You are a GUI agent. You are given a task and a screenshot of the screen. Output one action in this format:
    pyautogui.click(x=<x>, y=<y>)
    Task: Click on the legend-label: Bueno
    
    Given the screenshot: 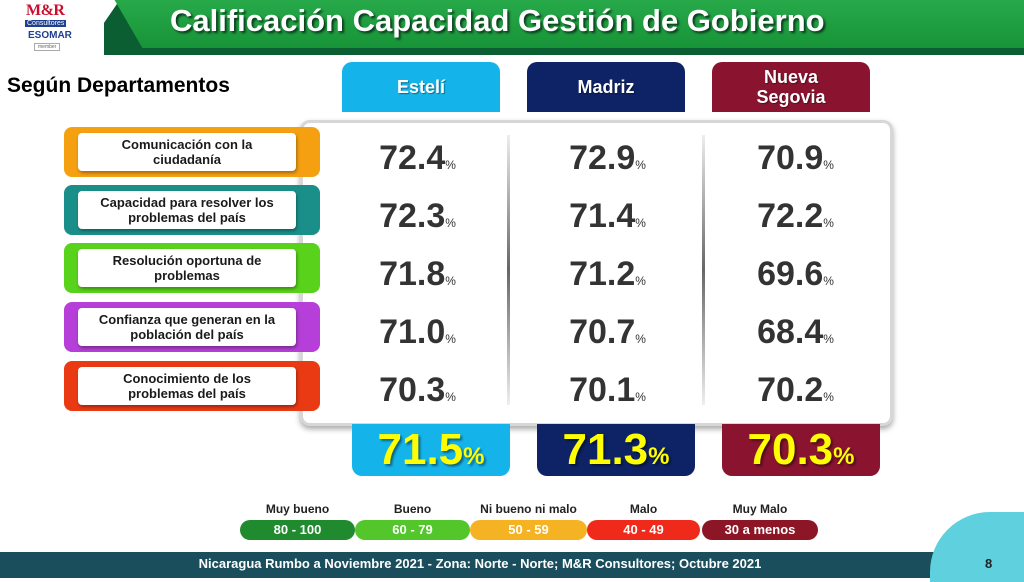 What is the action you would take?
    pyautogui.click(x=412, y=509)
    